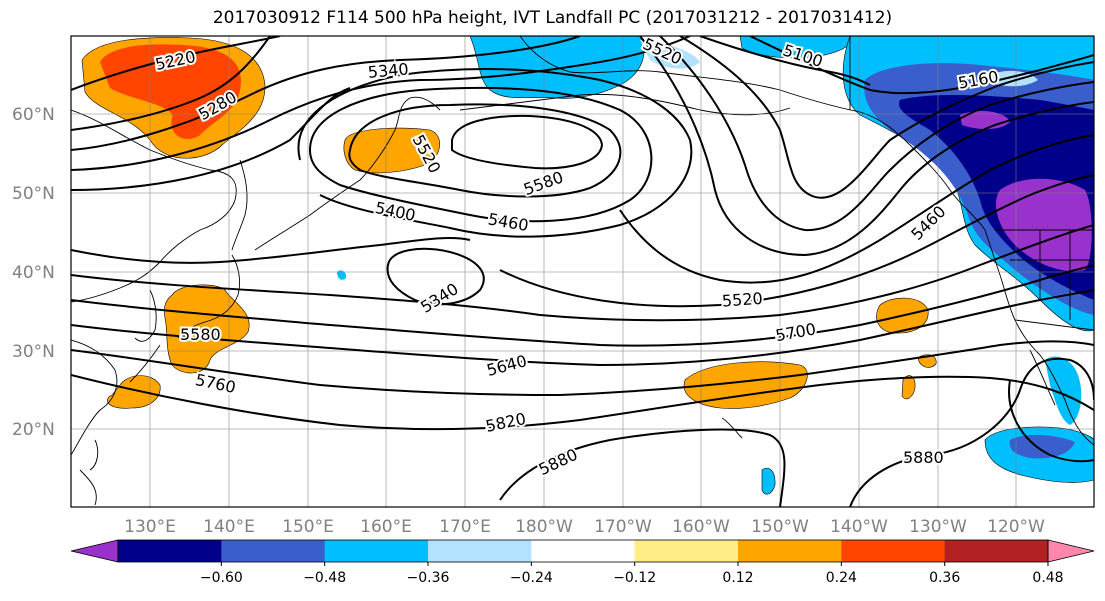 Image resolution: width=1105 pixels, height=601 pixels. Describe the element at coordinates (145, 363) in the screenshot. I see `coast-ryukyu` at that location.